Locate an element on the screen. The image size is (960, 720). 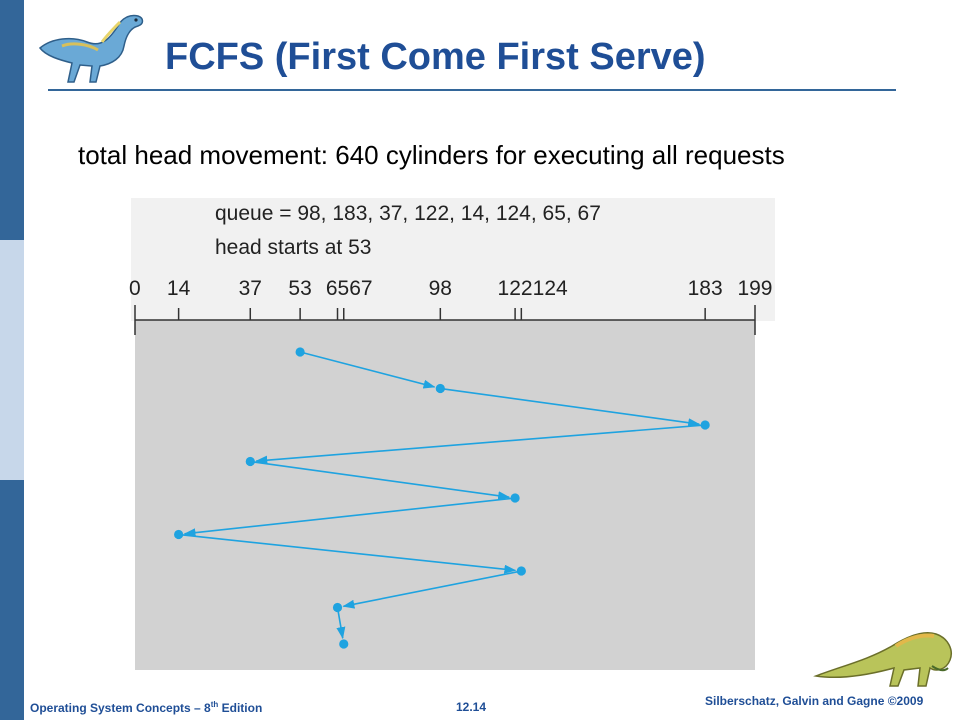
left-sidebar-band is located at coordinates (12, 360).